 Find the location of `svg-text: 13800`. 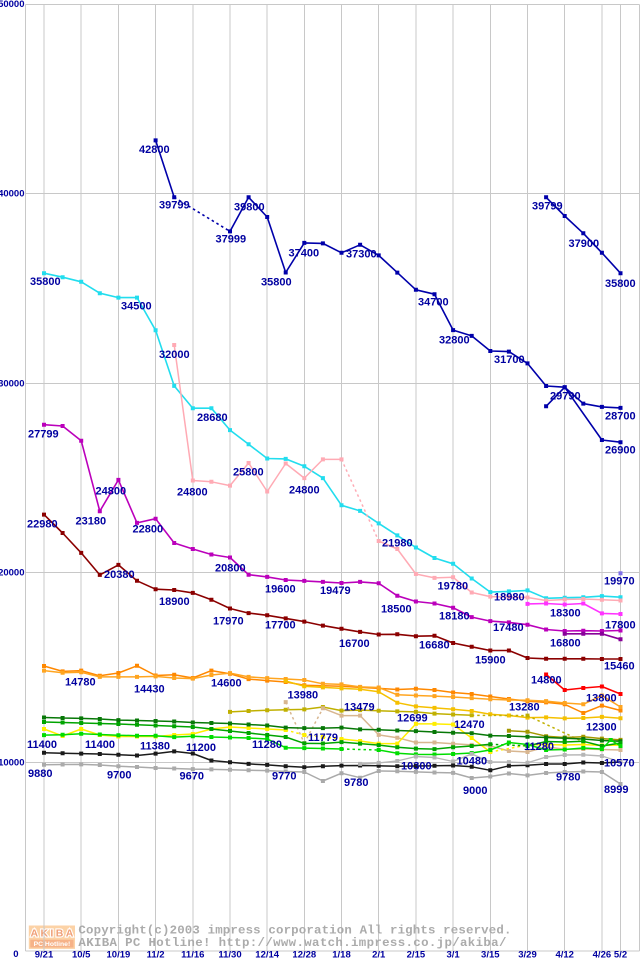

svg-text: 13800 is located at coordinates (601, 698).